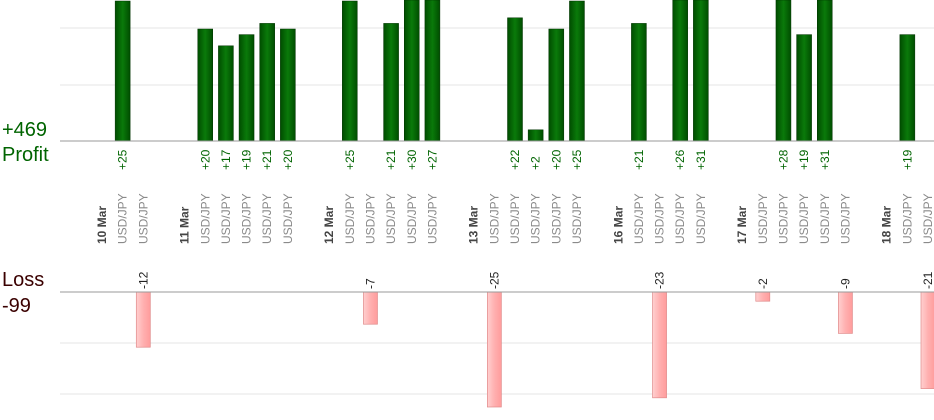  Describe the element at coordinates (226, 159) in the screenshot. I see `profit-value-label: +17` at that location.